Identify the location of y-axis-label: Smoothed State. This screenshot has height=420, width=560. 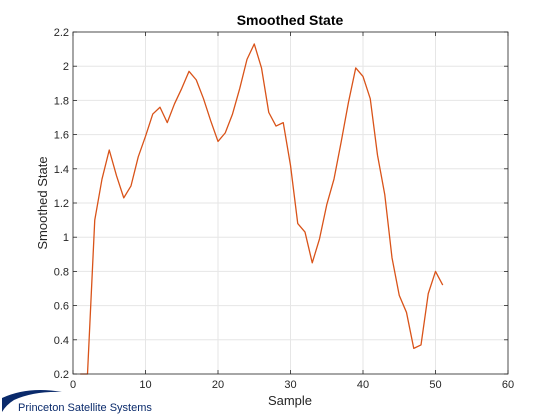
(42, 202).